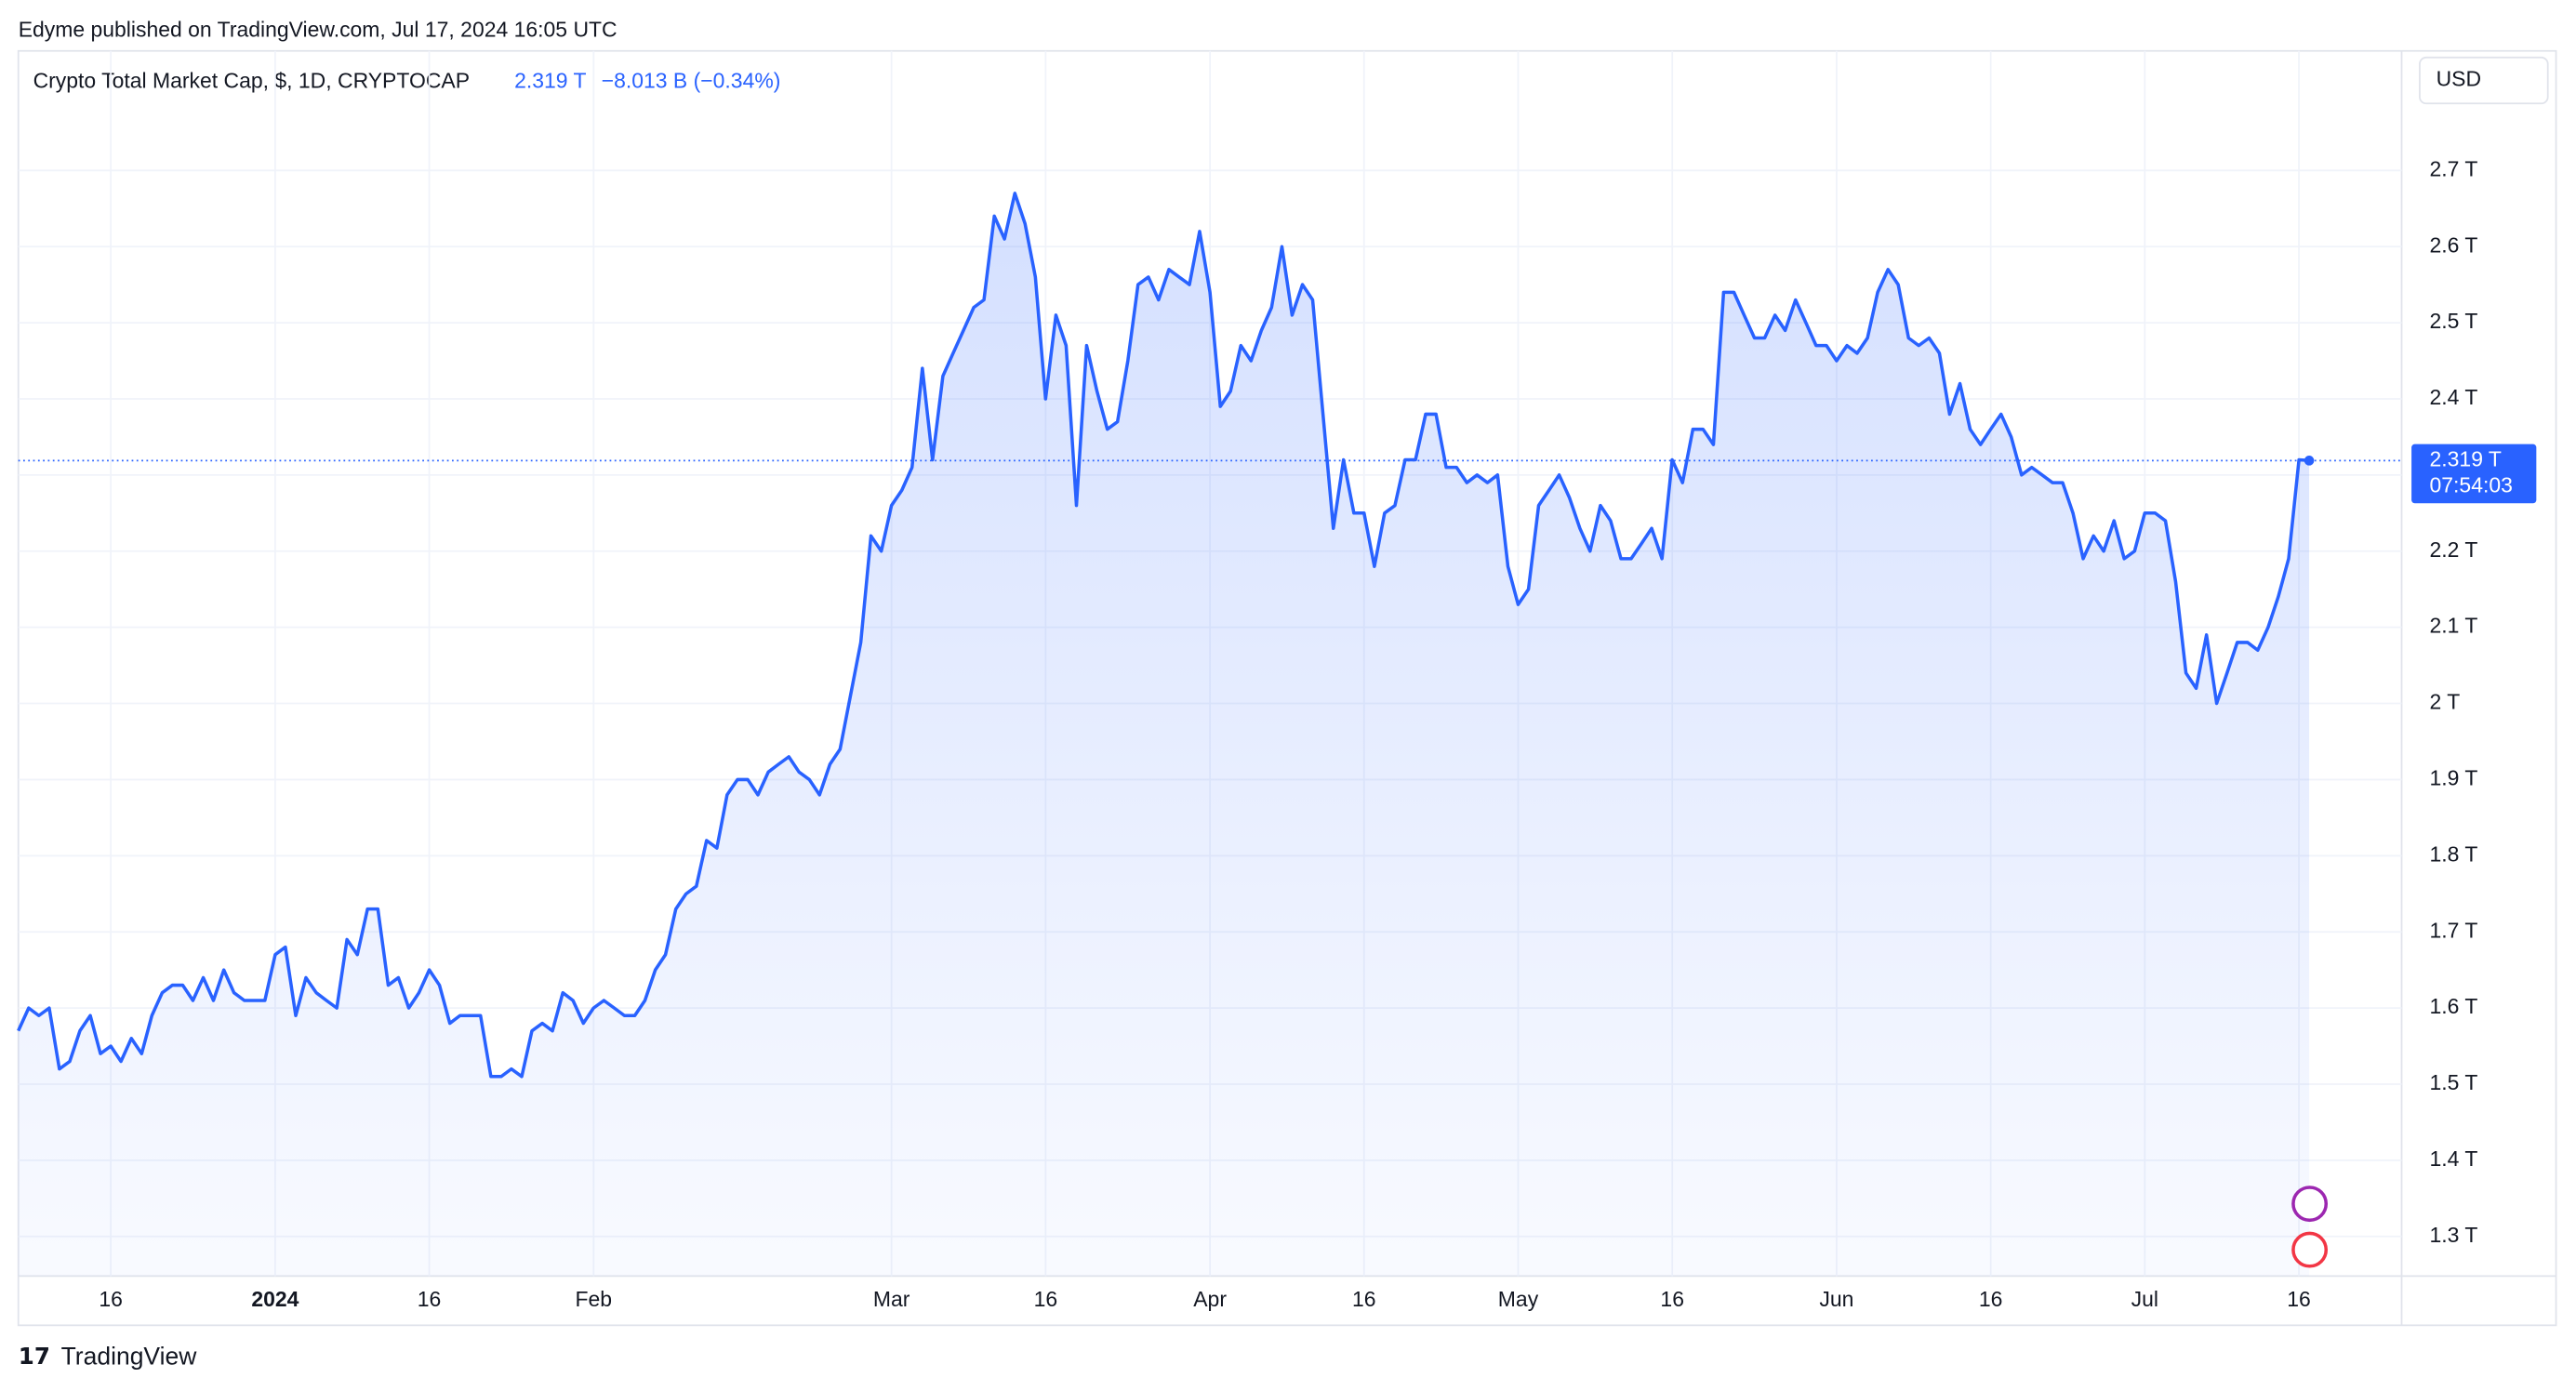 This screenshot has width=2576, height=1391. I want to click on brand: TradingView, so click(129, 1357).